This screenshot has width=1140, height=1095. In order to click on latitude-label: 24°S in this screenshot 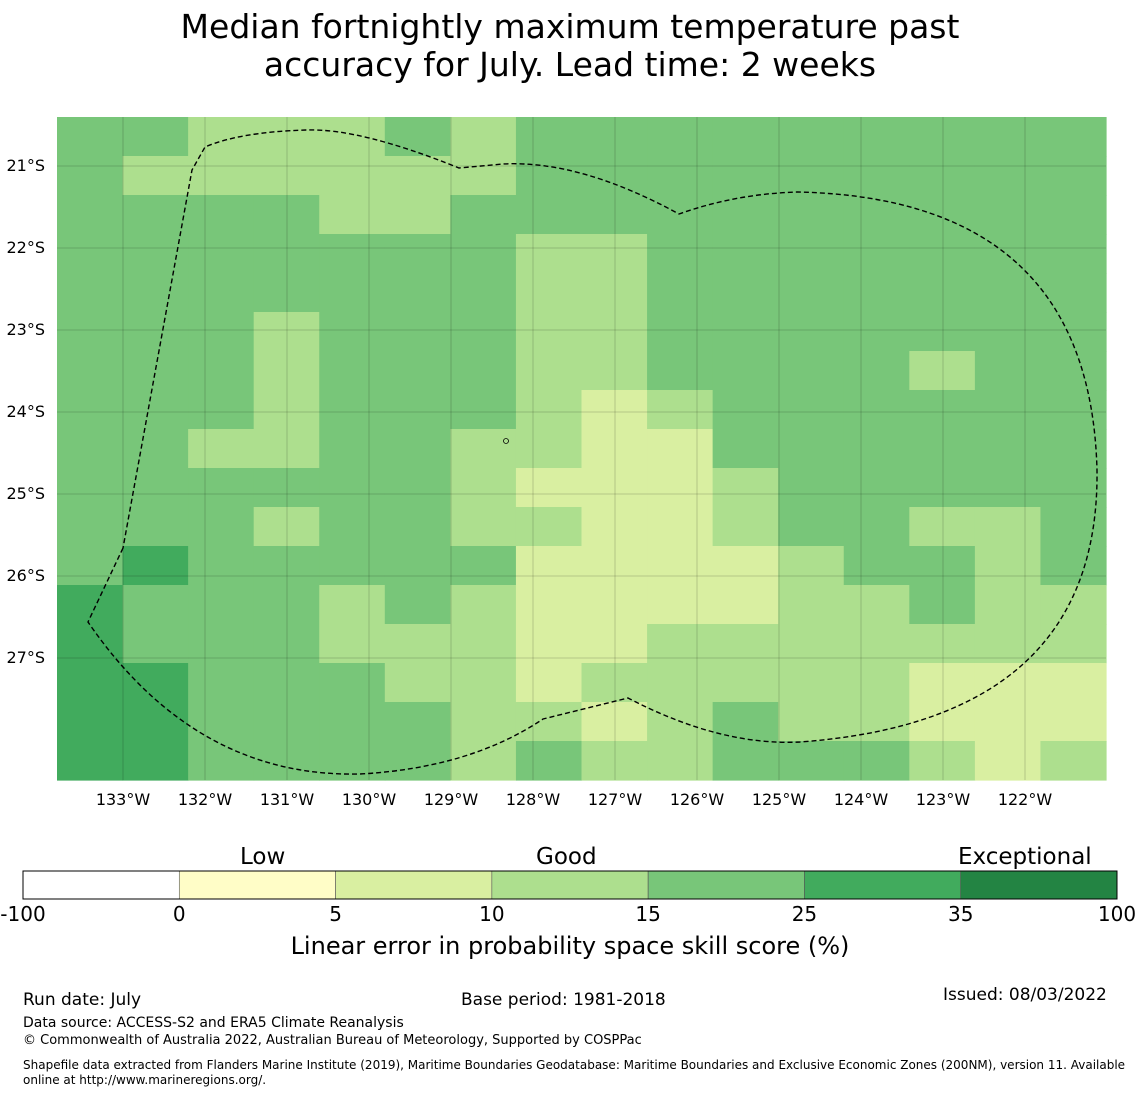, I will do `click(25, 411)`.